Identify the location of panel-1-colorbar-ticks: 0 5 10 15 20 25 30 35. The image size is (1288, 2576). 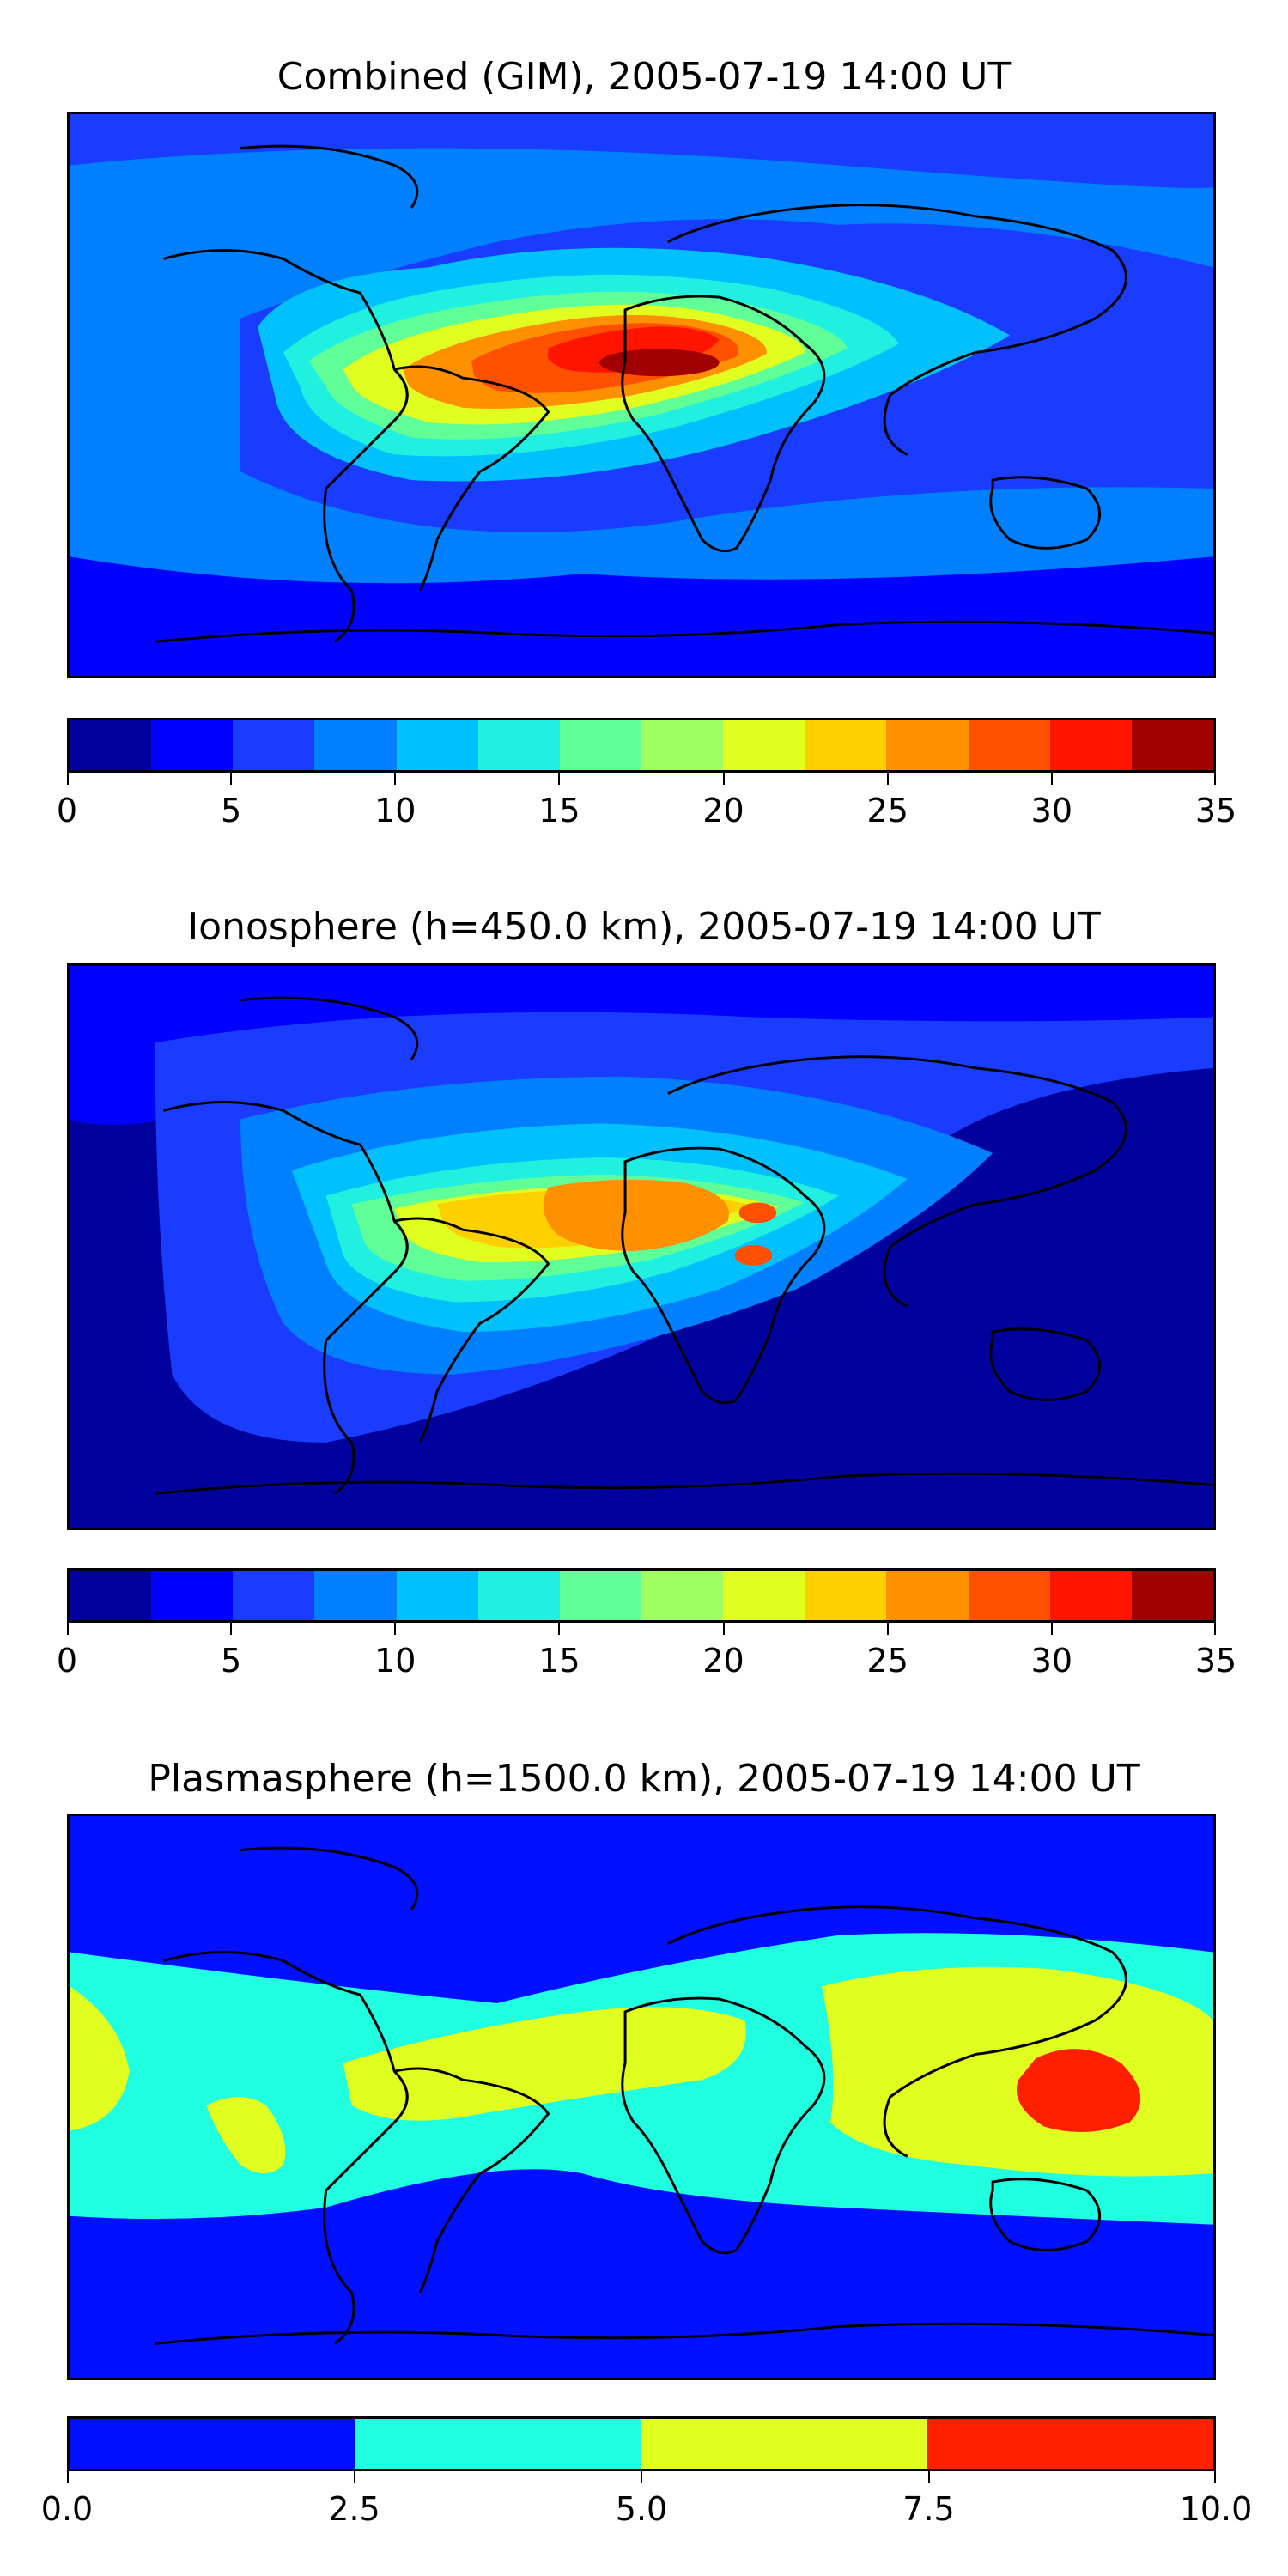
(647, 801).